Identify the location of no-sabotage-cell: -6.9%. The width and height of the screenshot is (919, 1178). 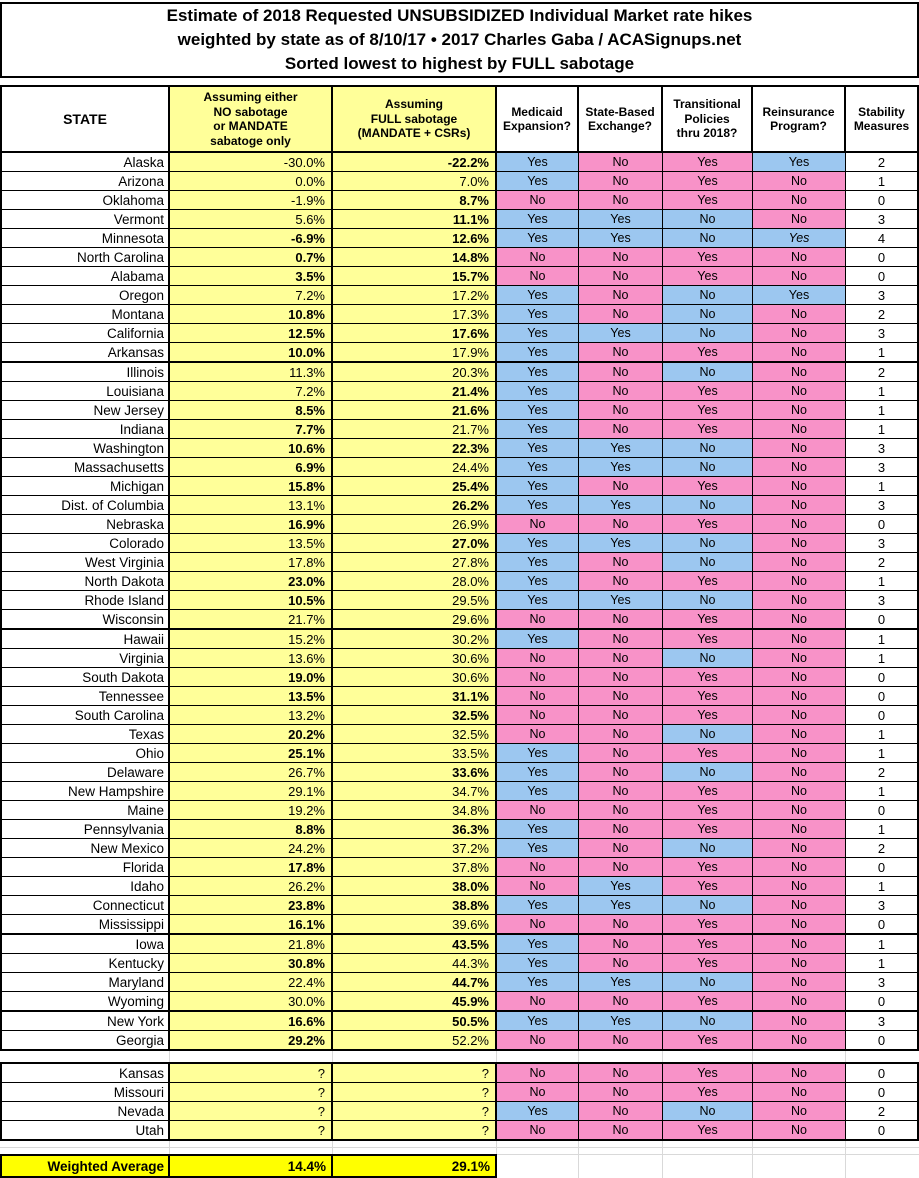
(251, 238).